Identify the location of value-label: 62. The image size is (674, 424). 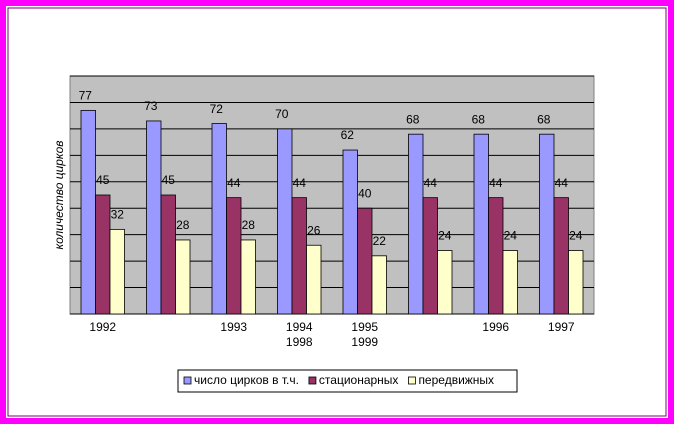
(348, 135).